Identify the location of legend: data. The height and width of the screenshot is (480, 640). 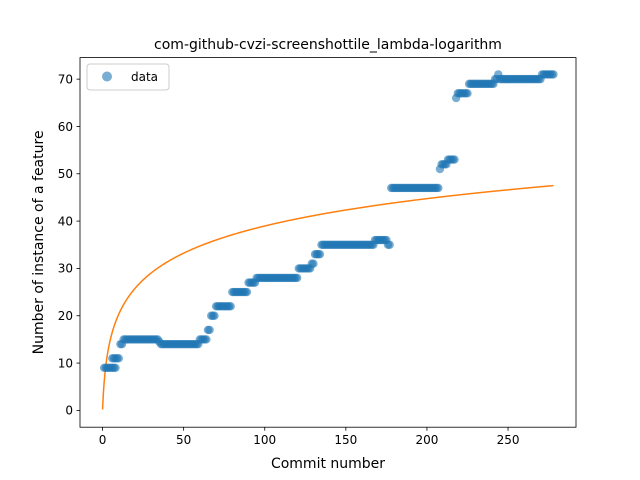
(128, 77).